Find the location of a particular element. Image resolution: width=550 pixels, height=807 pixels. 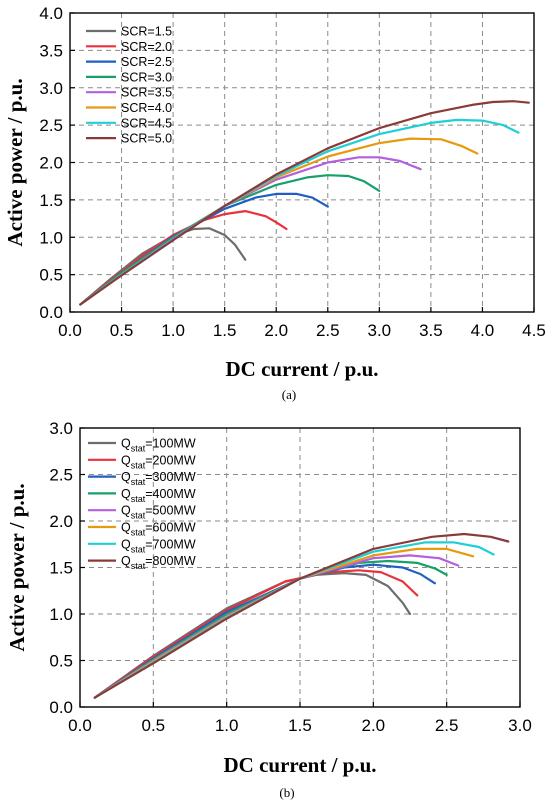

legend-label-8: Qstat=800MW is located at coordinates (158, 562).